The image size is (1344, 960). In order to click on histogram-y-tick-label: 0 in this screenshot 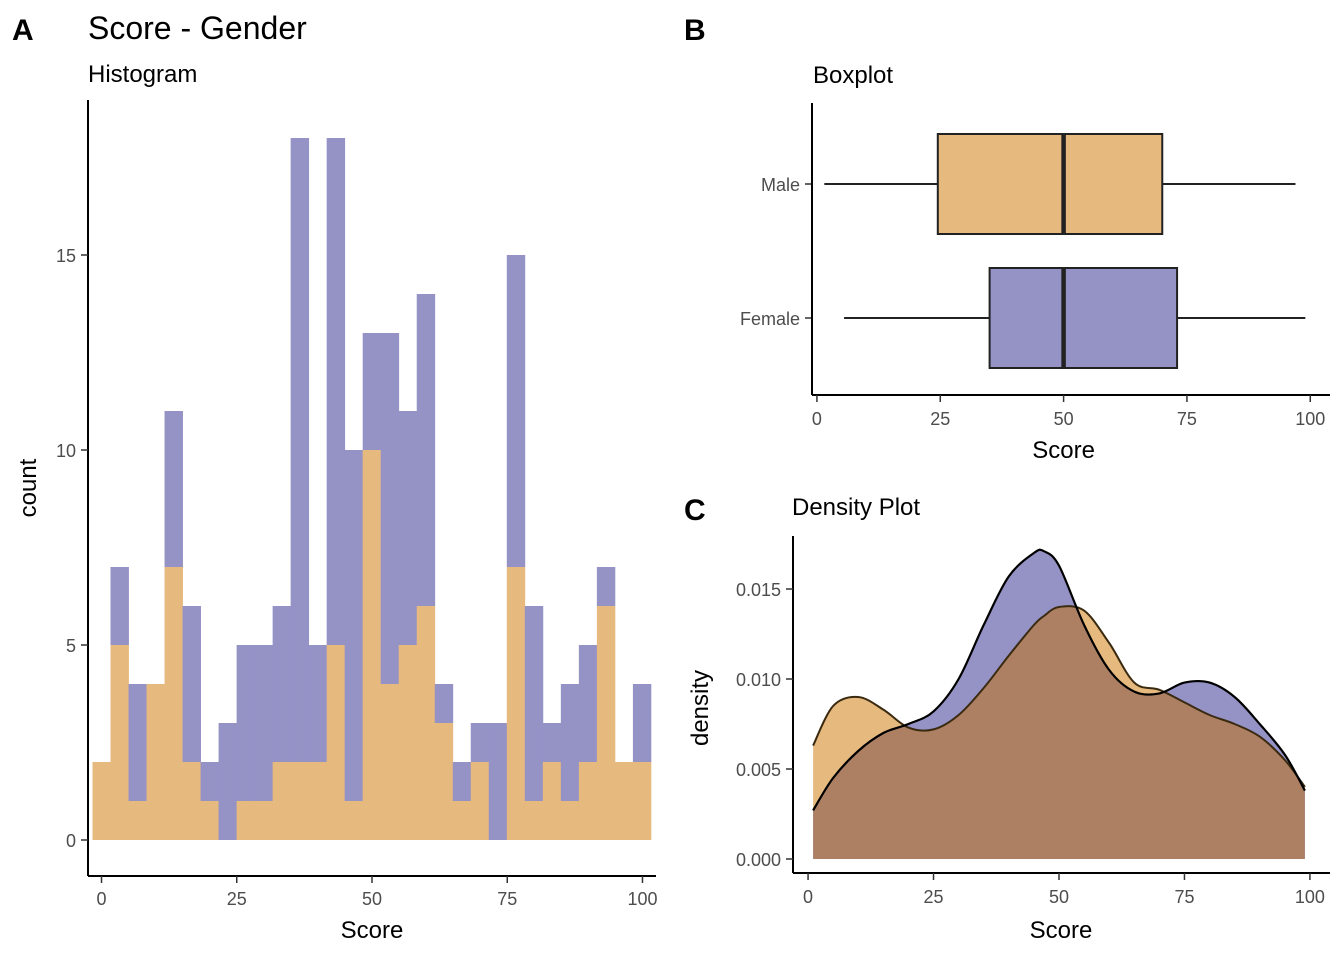, I will do `click(71, 841)`.